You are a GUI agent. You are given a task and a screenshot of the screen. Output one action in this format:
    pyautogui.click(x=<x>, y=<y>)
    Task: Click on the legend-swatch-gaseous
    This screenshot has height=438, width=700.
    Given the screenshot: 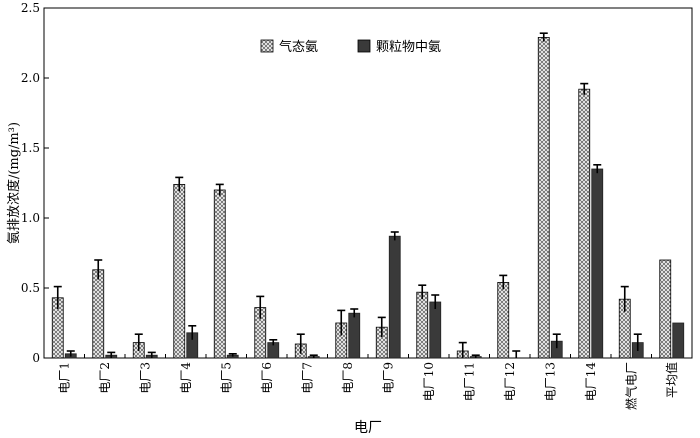 What is the action you would take?
    pyautogui.click(x=267, y=46)
    